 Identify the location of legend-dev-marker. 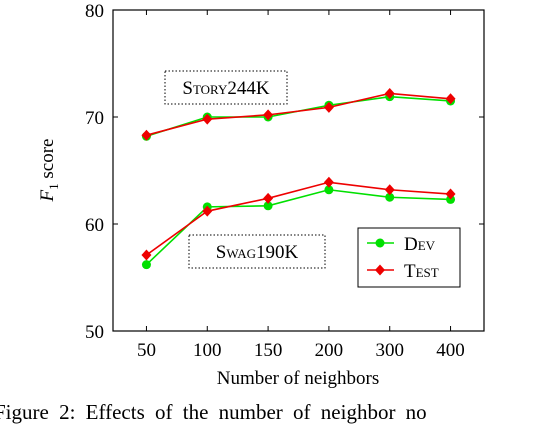
(380, 243).